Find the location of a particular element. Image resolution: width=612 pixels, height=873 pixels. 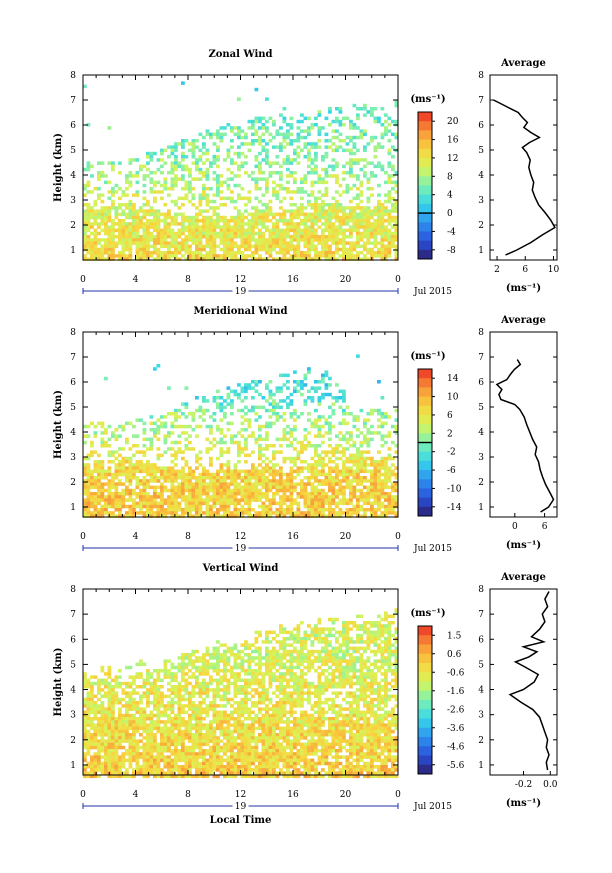

colorbar-tick-label: -6 is located at coordinates (451, 471).